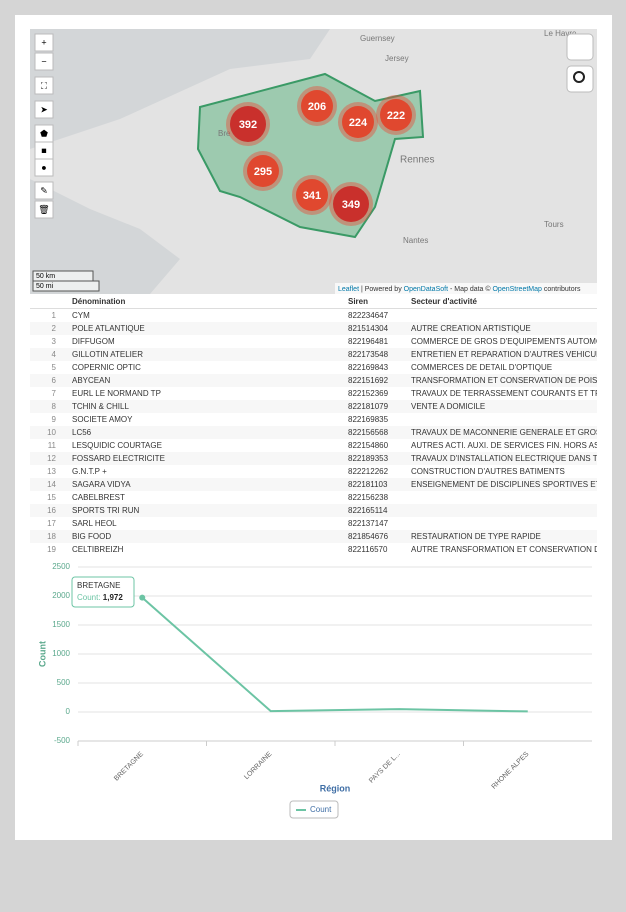  I want to click on siren-cell: 822181103, so click(377, 484).